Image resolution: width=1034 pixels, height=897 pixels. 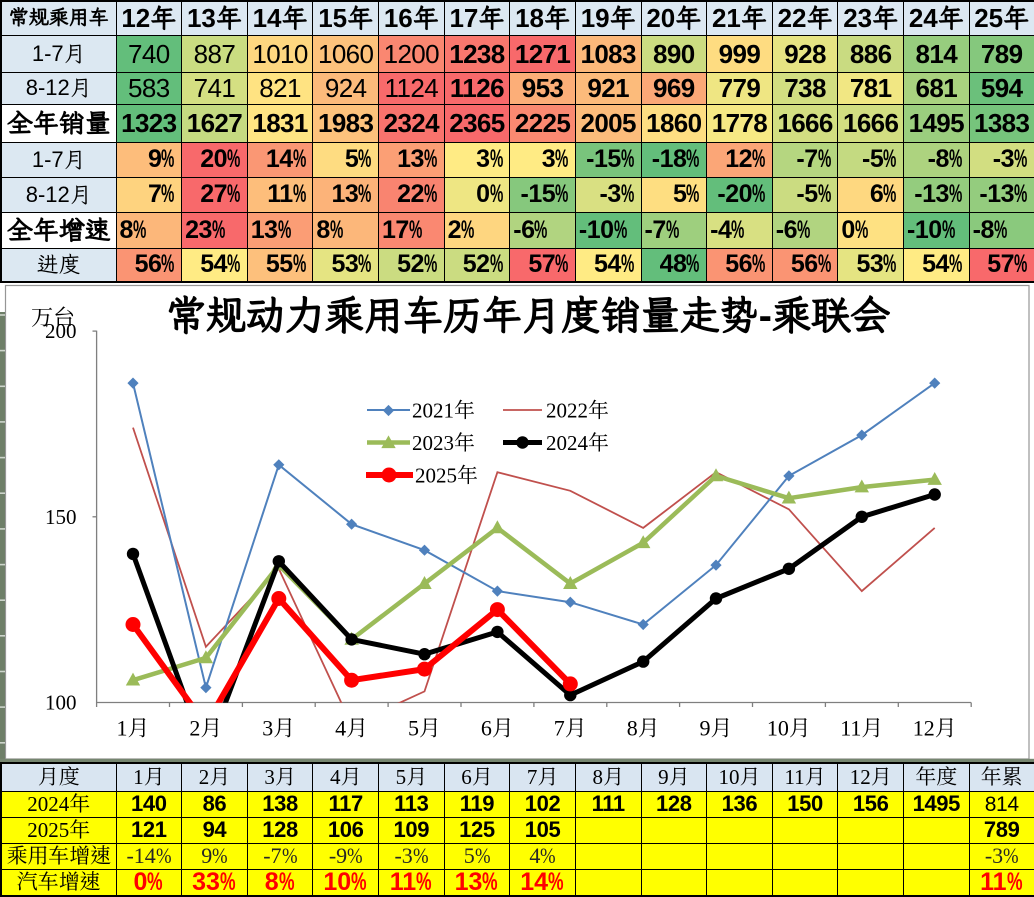 I want to click on svg-text: 12月, so click(x=935, y=728).